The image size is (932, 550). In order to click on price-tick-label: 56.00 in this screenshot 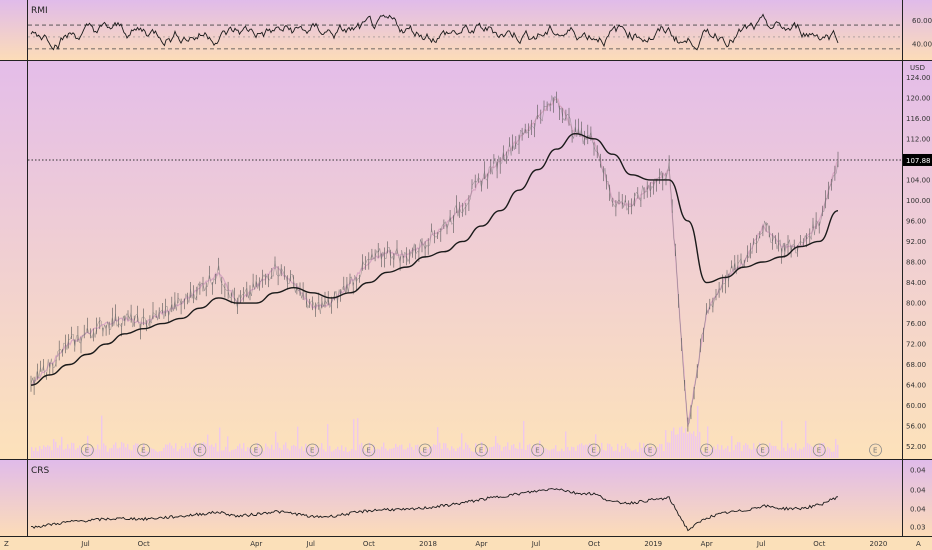, I will do `click(916, 427)`.